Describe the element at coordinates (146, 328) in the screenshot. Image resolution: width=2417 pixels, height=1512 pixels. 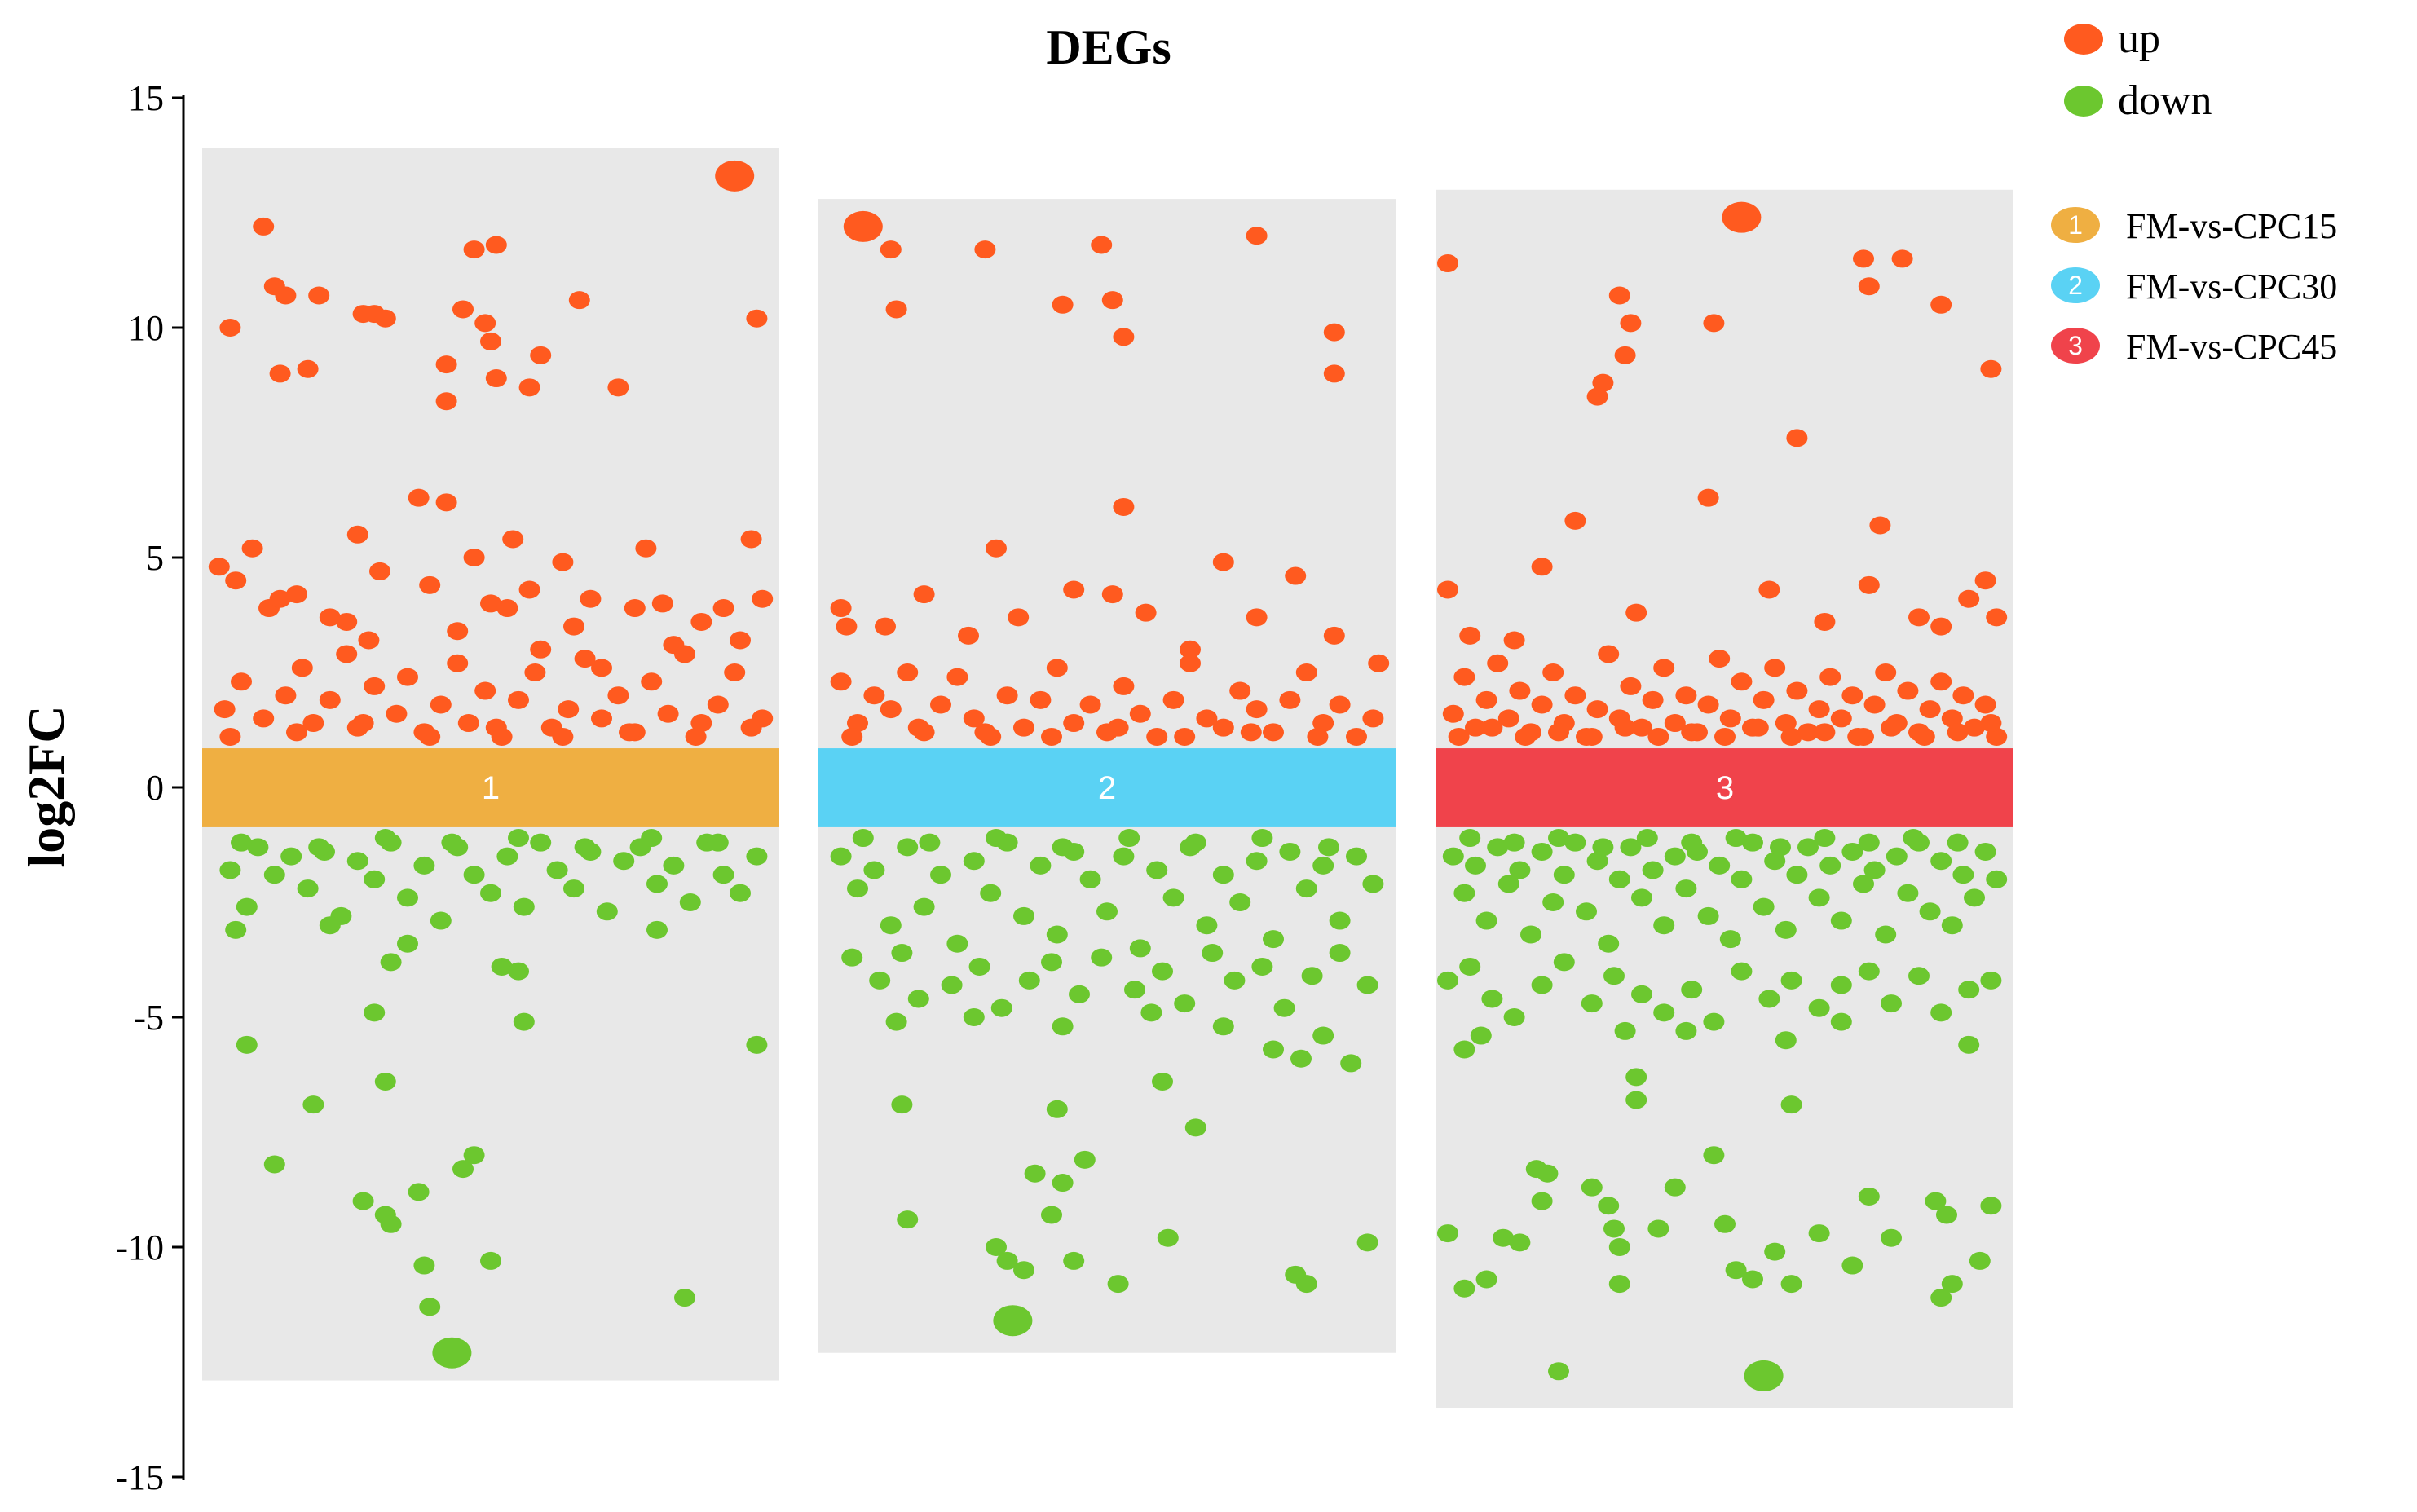
I see `y-tick-label: 10` at that location.